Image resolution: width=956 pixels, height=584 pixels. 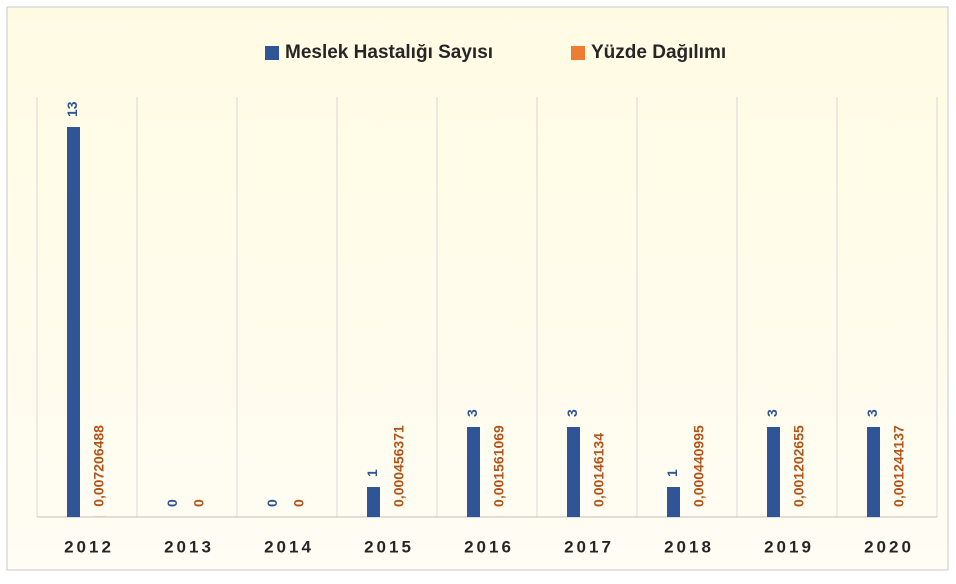 I want to click on x-tick-label: 2014, so click(x=289, y=546).